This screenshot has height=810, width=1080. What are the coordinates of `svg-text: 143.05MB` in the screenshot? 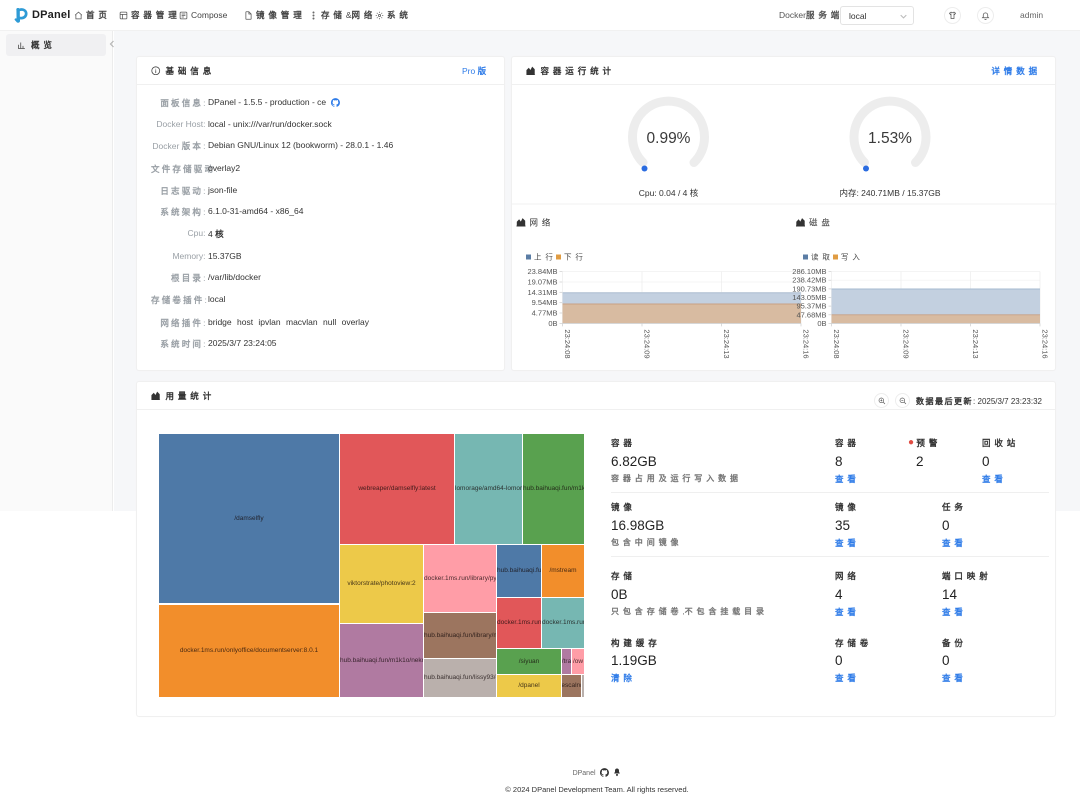 It's located at (809, 297).